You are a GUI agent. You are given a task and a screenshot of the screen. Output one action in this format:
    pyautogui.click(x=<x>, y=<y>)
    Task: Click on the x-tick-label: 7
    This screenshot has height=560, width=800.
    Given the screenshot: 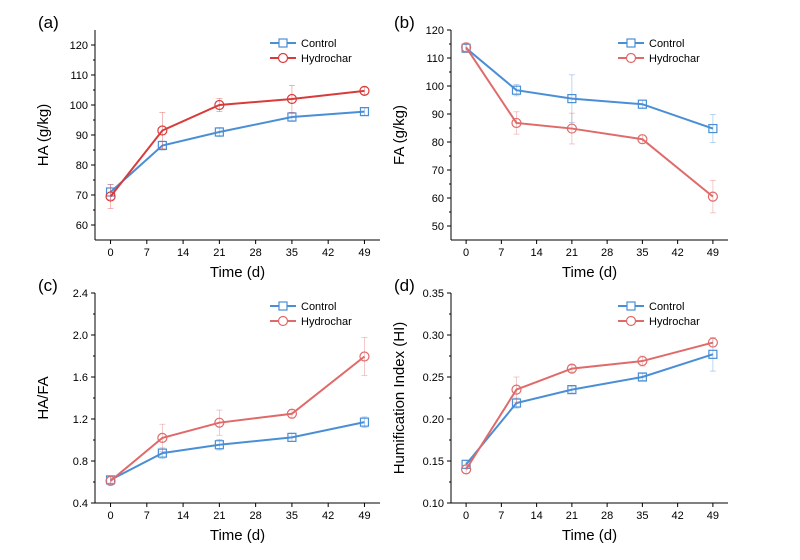 What is the action you would take?
    pyautogui.click(x=501, y=516)
    